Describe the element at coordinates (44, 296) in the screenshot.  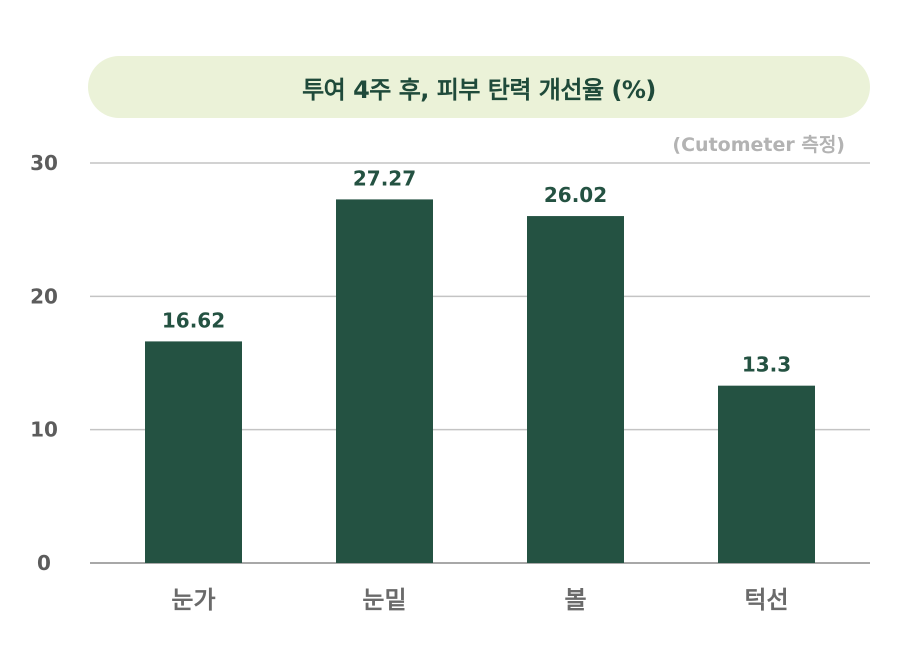
I see `y-tick-label: 20` at that location.